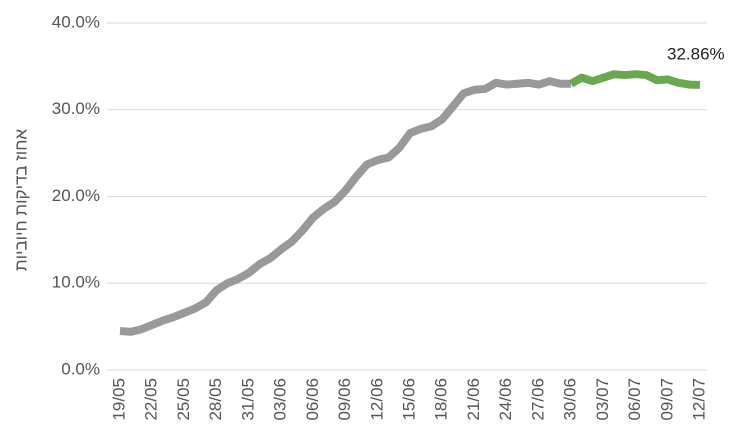  What do you see at coordinates (183, 399) in the screenshot?
I see `x-tick-label: 25/05` at bounding box center [183, 399].